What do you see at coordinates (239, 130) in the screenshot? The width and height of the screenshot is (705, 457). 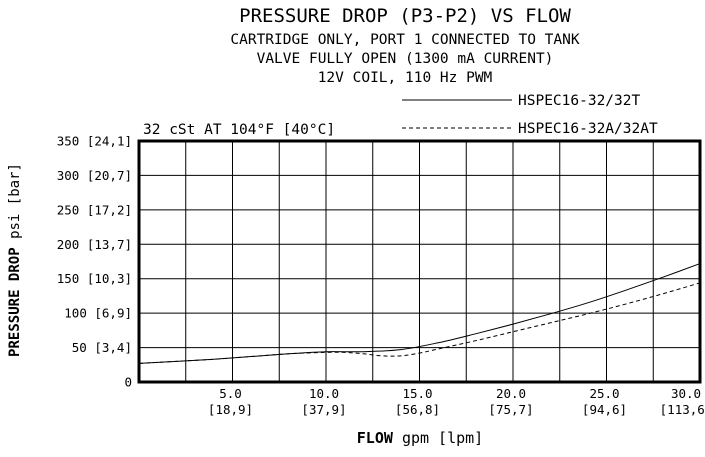 I see `condition-note: 32 cSt AT 104°F [40°C]` at bounding box center [239, 130].